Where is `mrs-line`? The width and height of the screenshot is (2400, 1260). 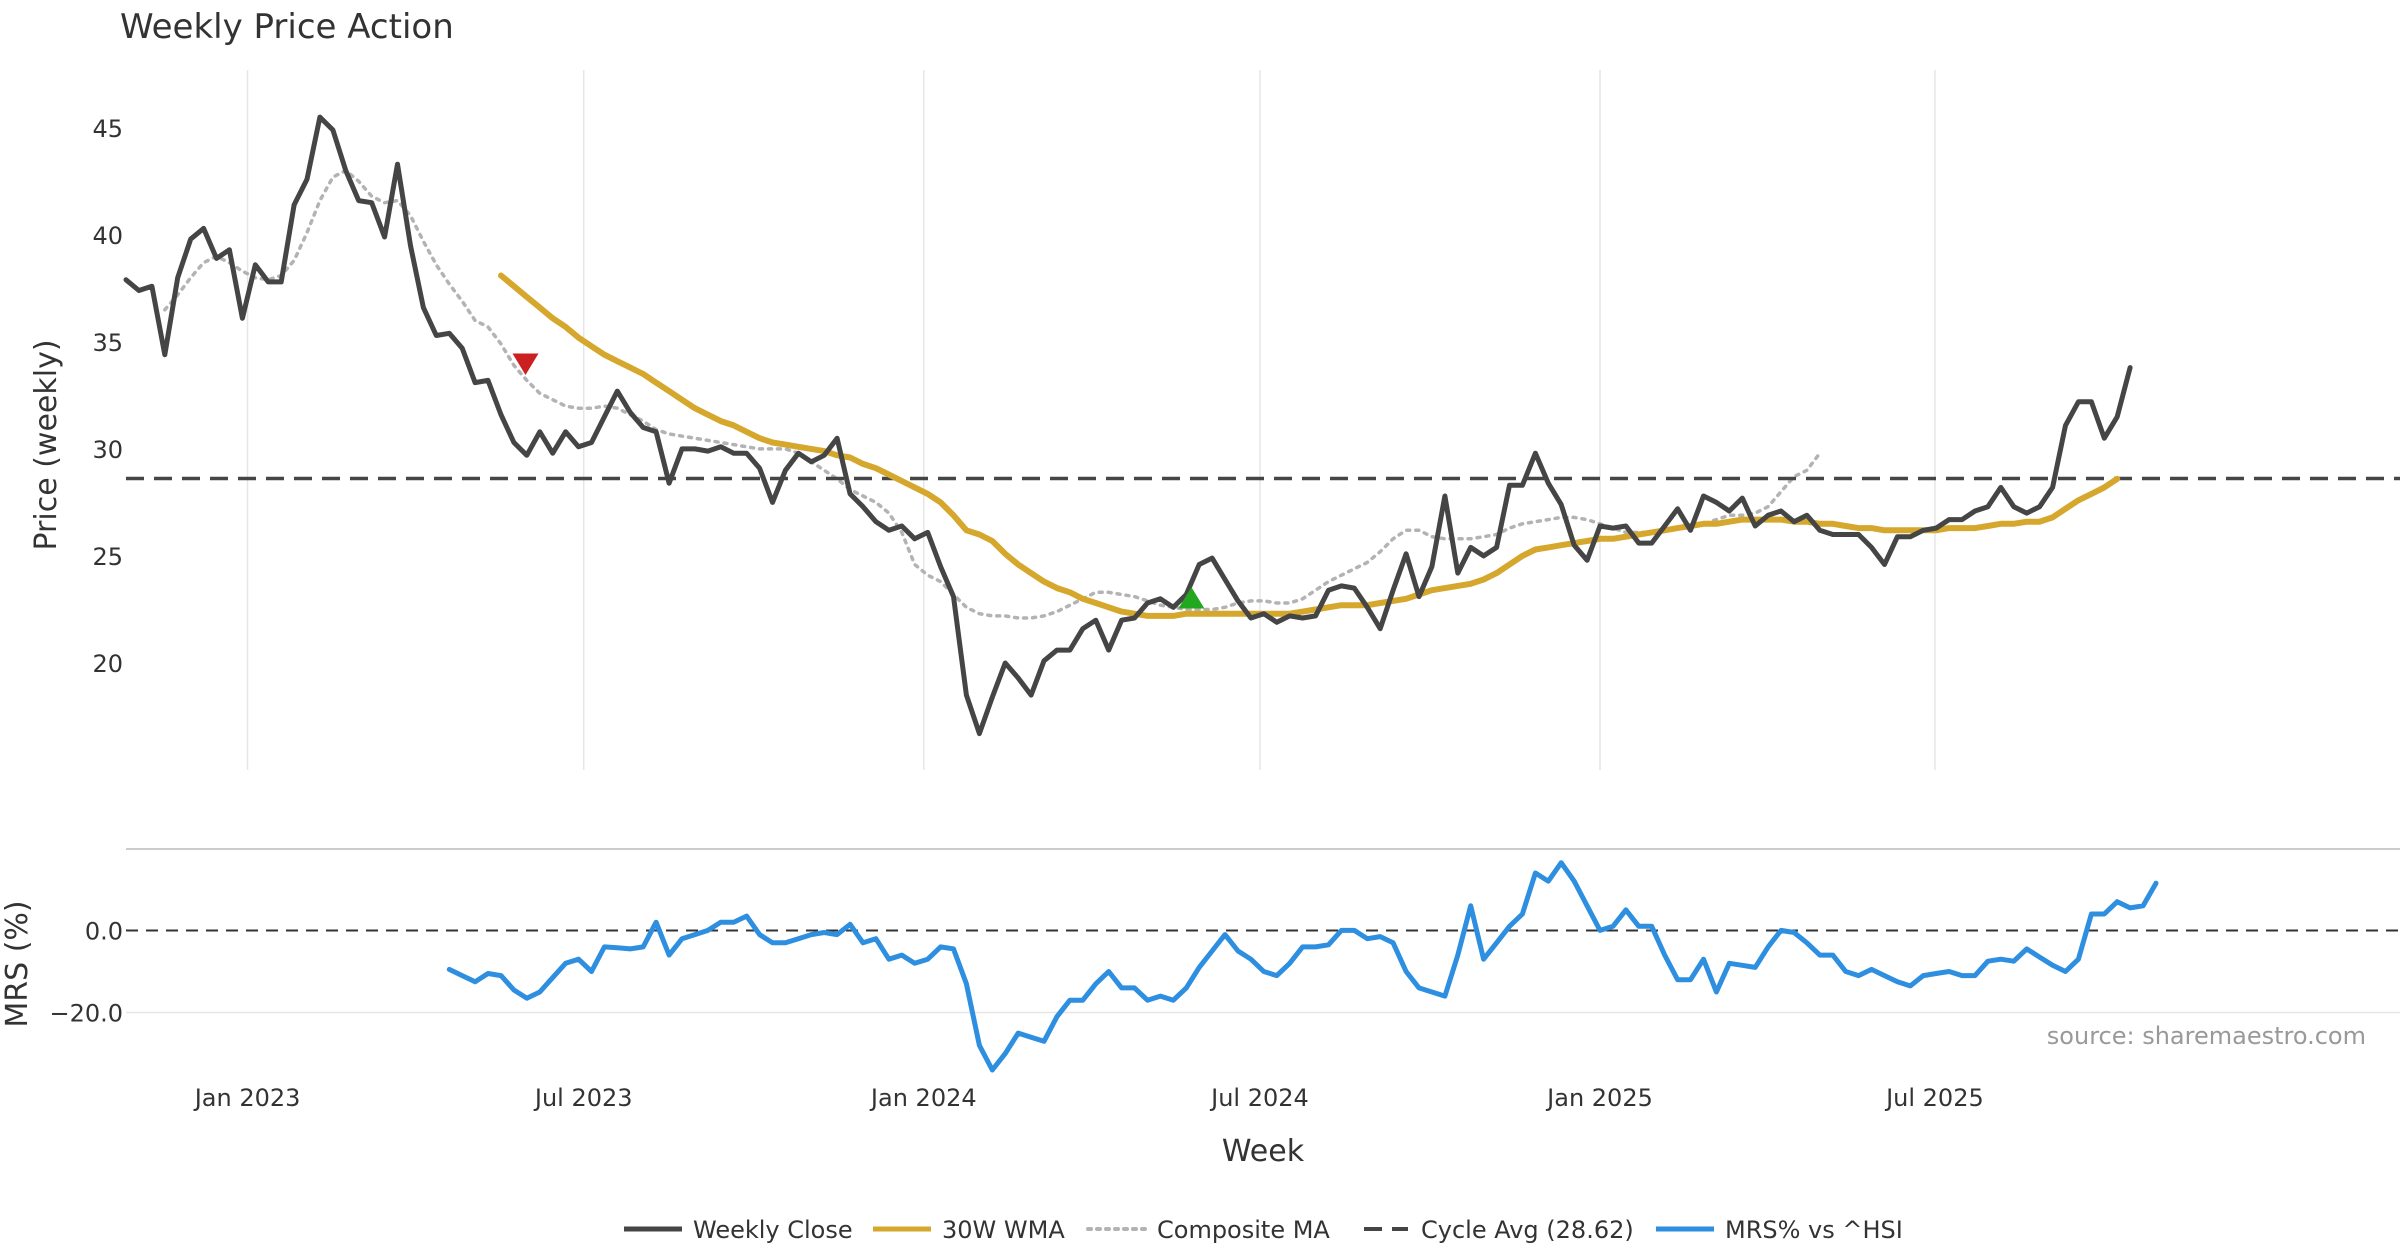 mrs-line is located at coordinates (1302, 966).